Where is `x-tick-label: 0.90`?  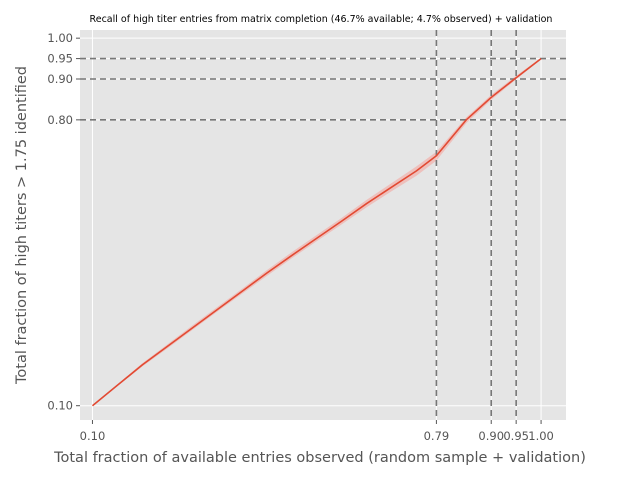
x-tick-label: 0.90 is located at coordinates (491, 436).